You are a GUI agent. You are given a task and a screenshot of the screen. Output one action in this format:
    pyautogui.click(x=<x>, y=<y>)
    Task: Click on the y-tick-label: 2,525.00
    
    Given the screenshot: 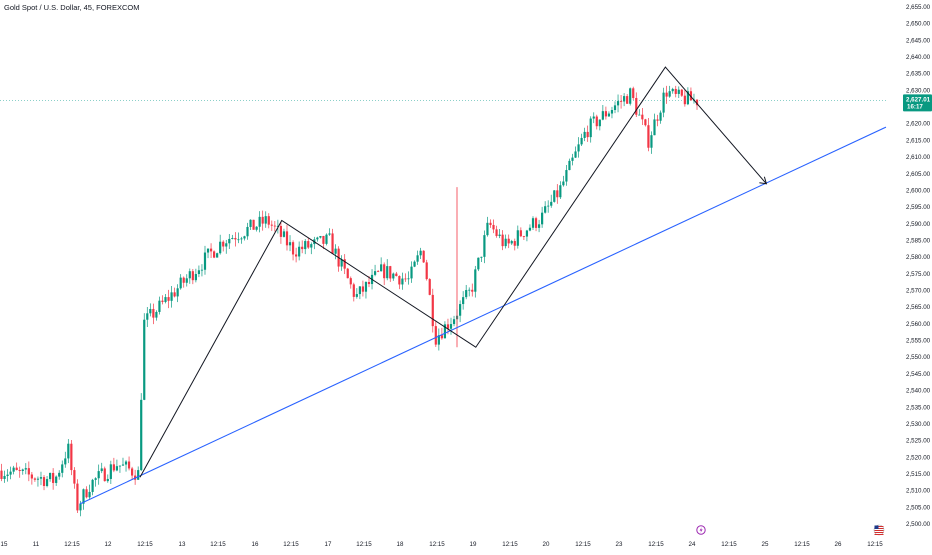 What is the action you would take?
    pyautogui.click(x=918, y=441)
    